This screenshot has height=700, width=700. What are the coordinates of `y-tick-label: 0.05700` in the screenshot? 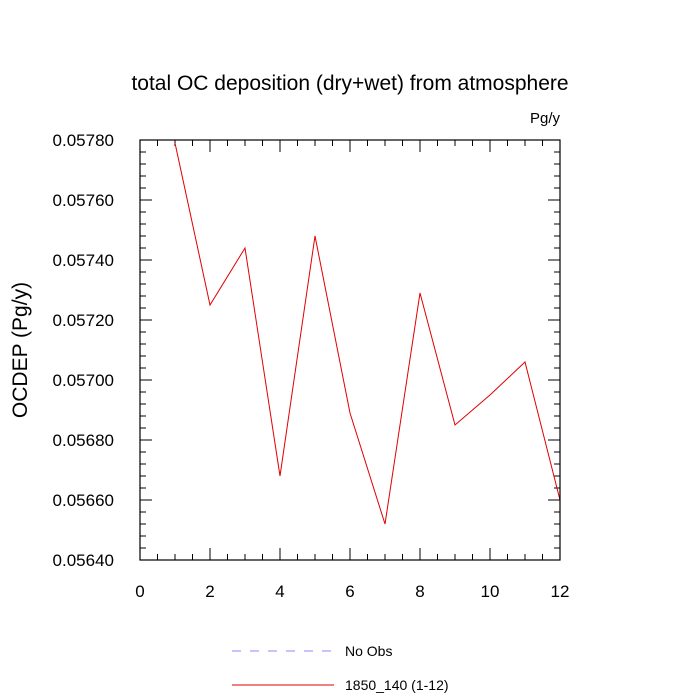 It's located at (83, 380).